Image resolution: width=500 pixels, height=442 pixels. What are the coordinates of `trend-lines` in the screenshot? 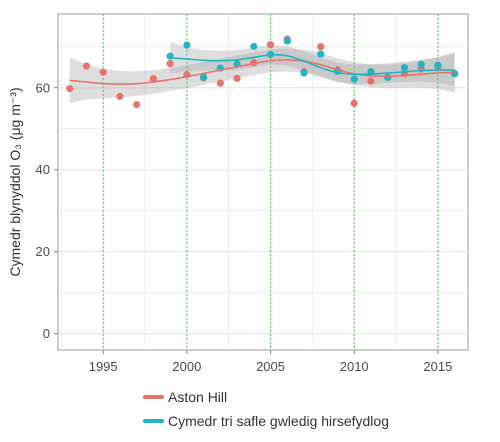 It's located at (262, 69).